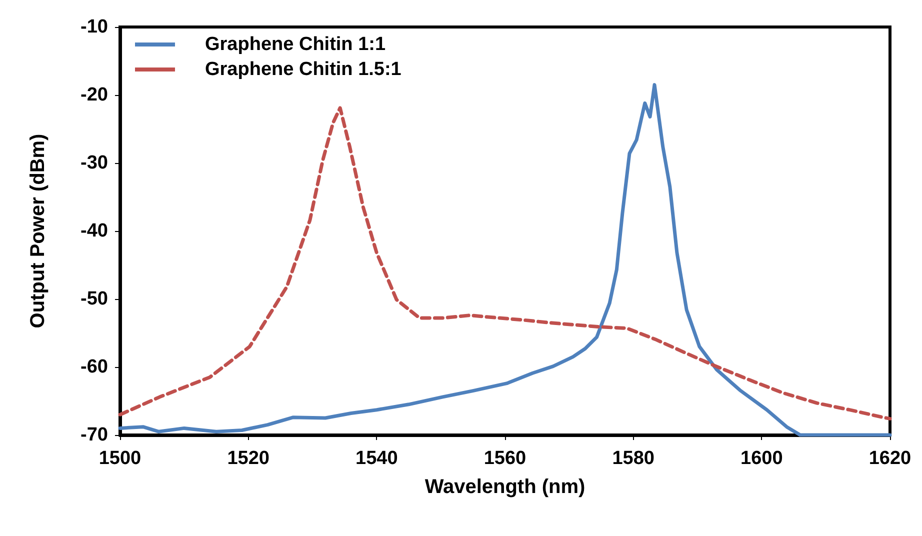 The height and width of the screenshot is (536, 922). Describe the element at coordinates (94, 435) in the screenshot. I see `y-tick-label: -70` at that location.